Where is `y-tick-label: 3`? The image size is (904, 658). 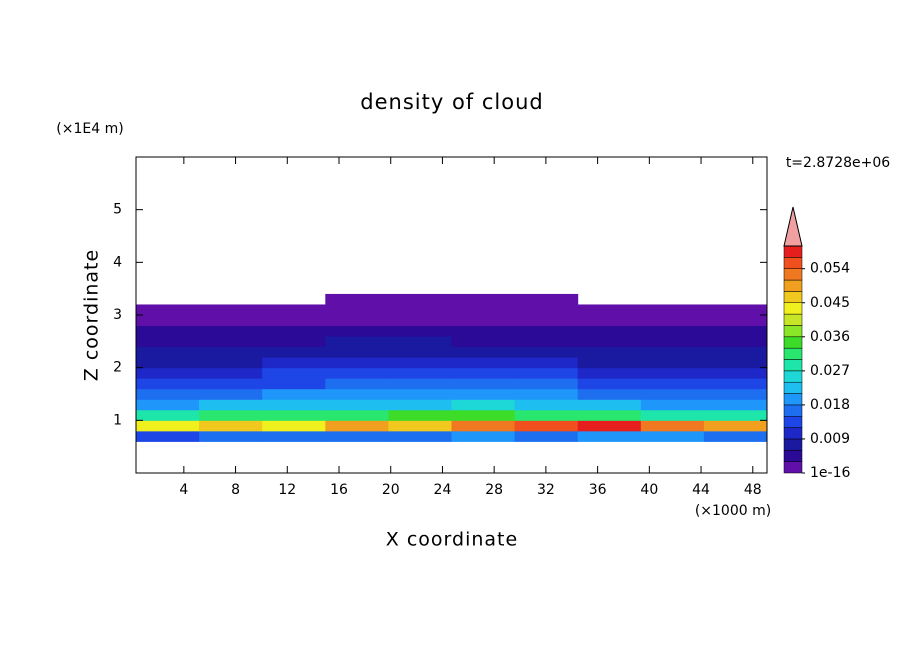
y-tick-label: 3 is located at coordinates (117, 315).